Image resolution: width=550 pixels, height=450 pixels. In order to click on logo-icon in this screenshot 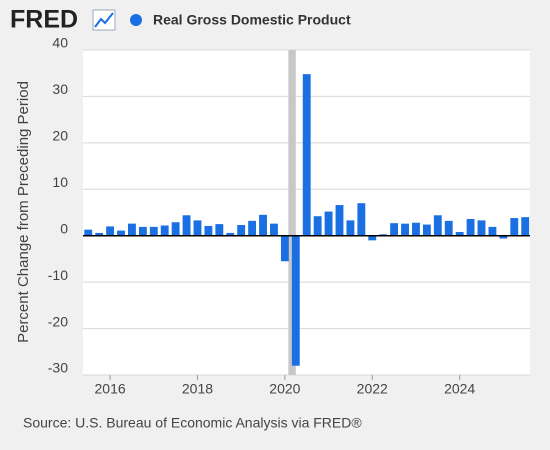, I will do `click(104, 20)`.